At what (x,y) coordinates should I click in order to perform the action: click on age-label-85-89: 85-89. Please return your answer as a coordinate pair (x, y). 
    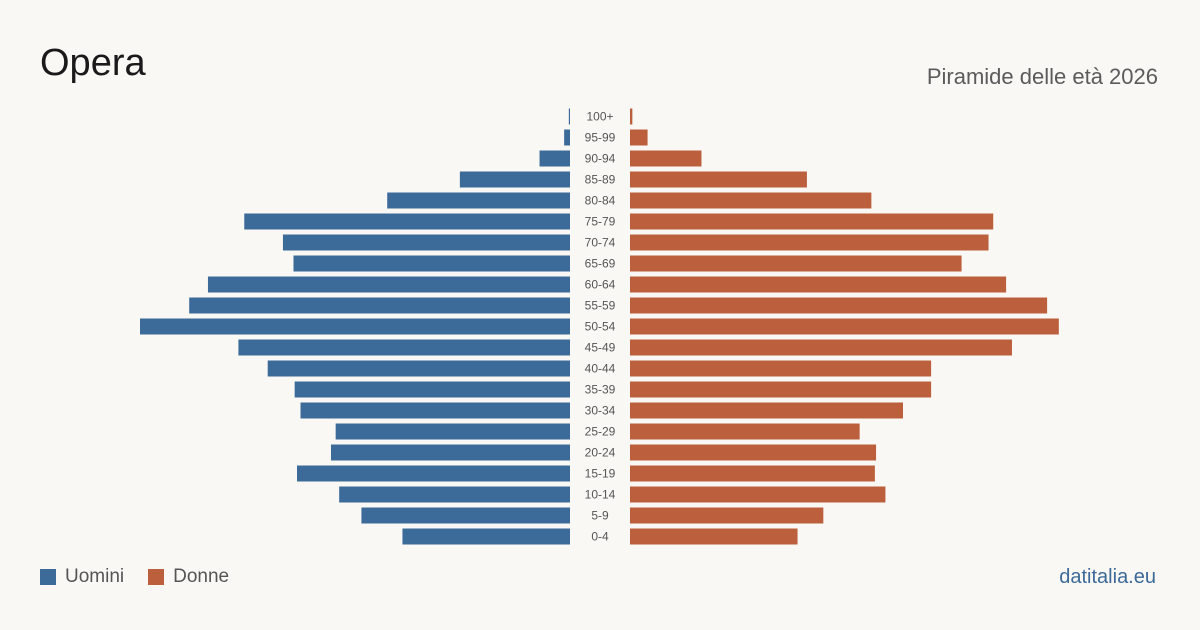
    Looking at the image, I should click on (600, 180).